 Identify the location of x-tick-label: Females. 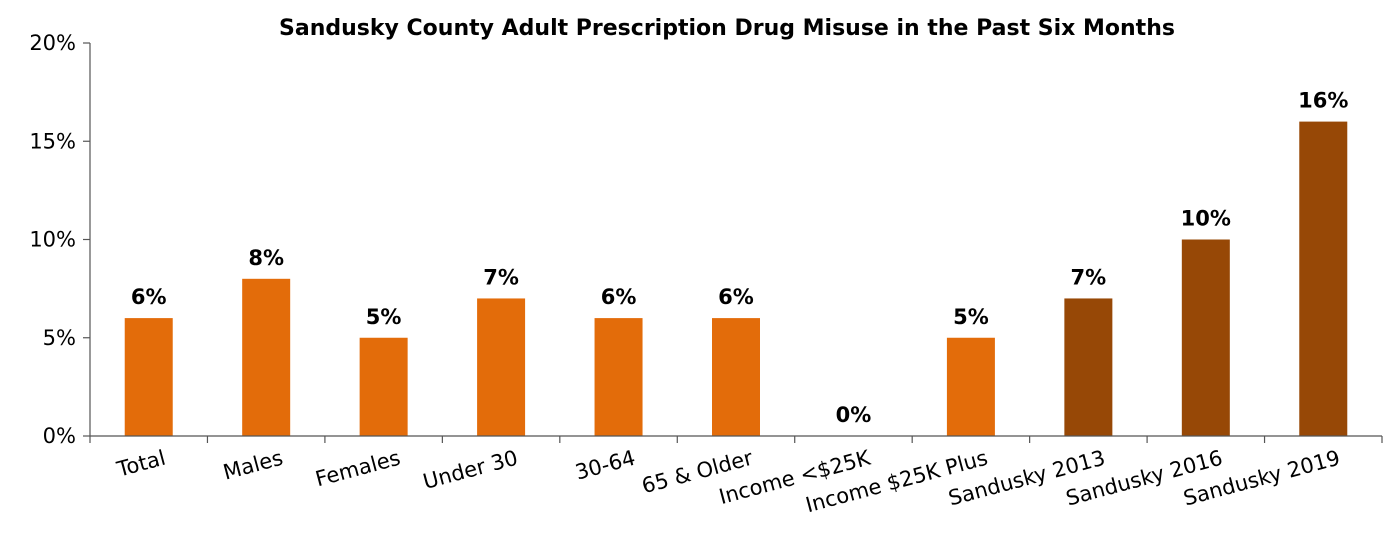
(358, 469).